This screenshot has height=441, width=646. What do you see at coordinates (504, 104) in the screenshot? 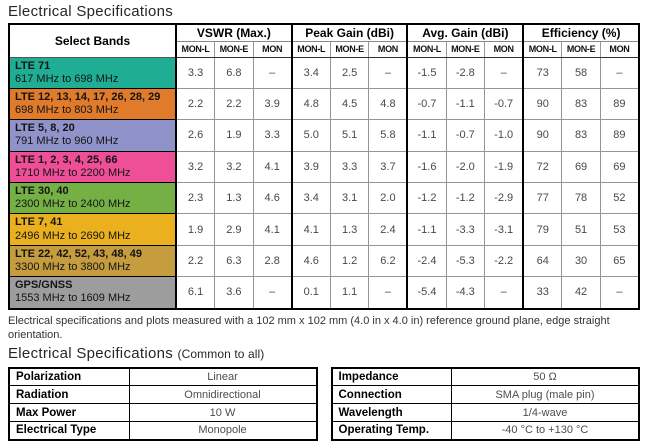
I see `value-cell: -0.7` at bounding box center [504, 104].